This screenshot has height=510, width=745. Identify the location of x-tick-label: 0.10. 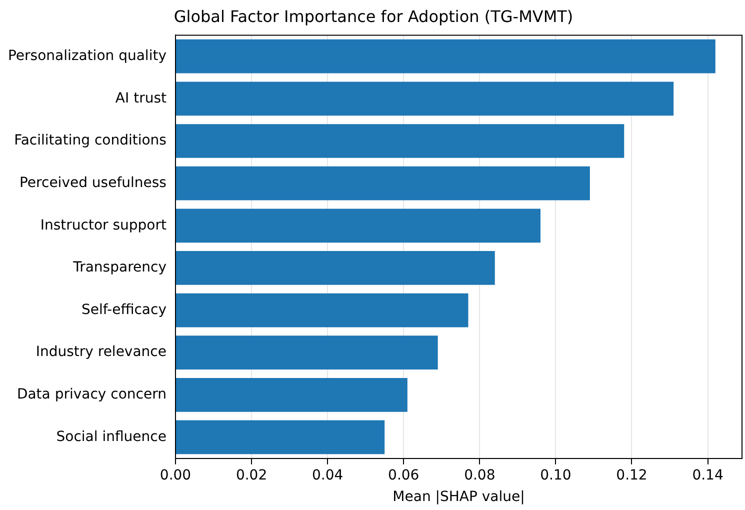
(556, 475).